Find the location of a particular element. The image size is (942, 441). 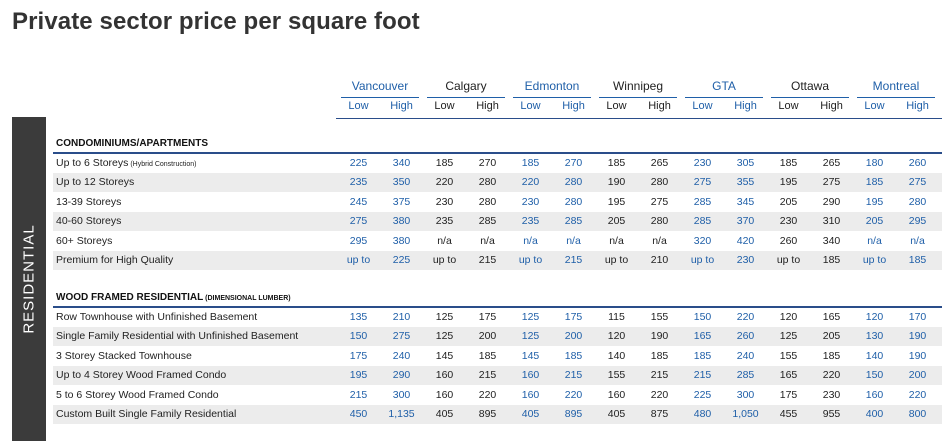

row-label-text: Up to 12 Storeys is located at coordinates (95, 182).